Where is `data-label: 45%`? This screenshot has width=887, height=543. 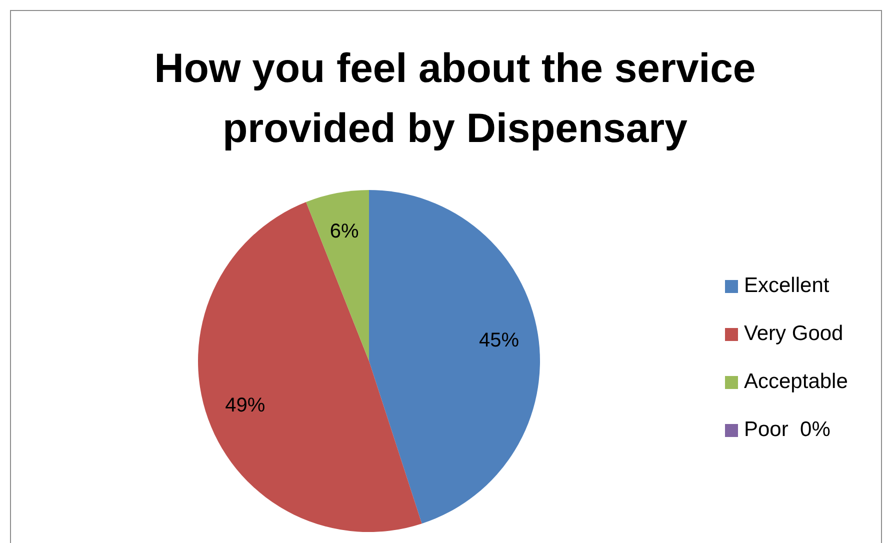 data-label: 45% is located at coordinates (499, 340).